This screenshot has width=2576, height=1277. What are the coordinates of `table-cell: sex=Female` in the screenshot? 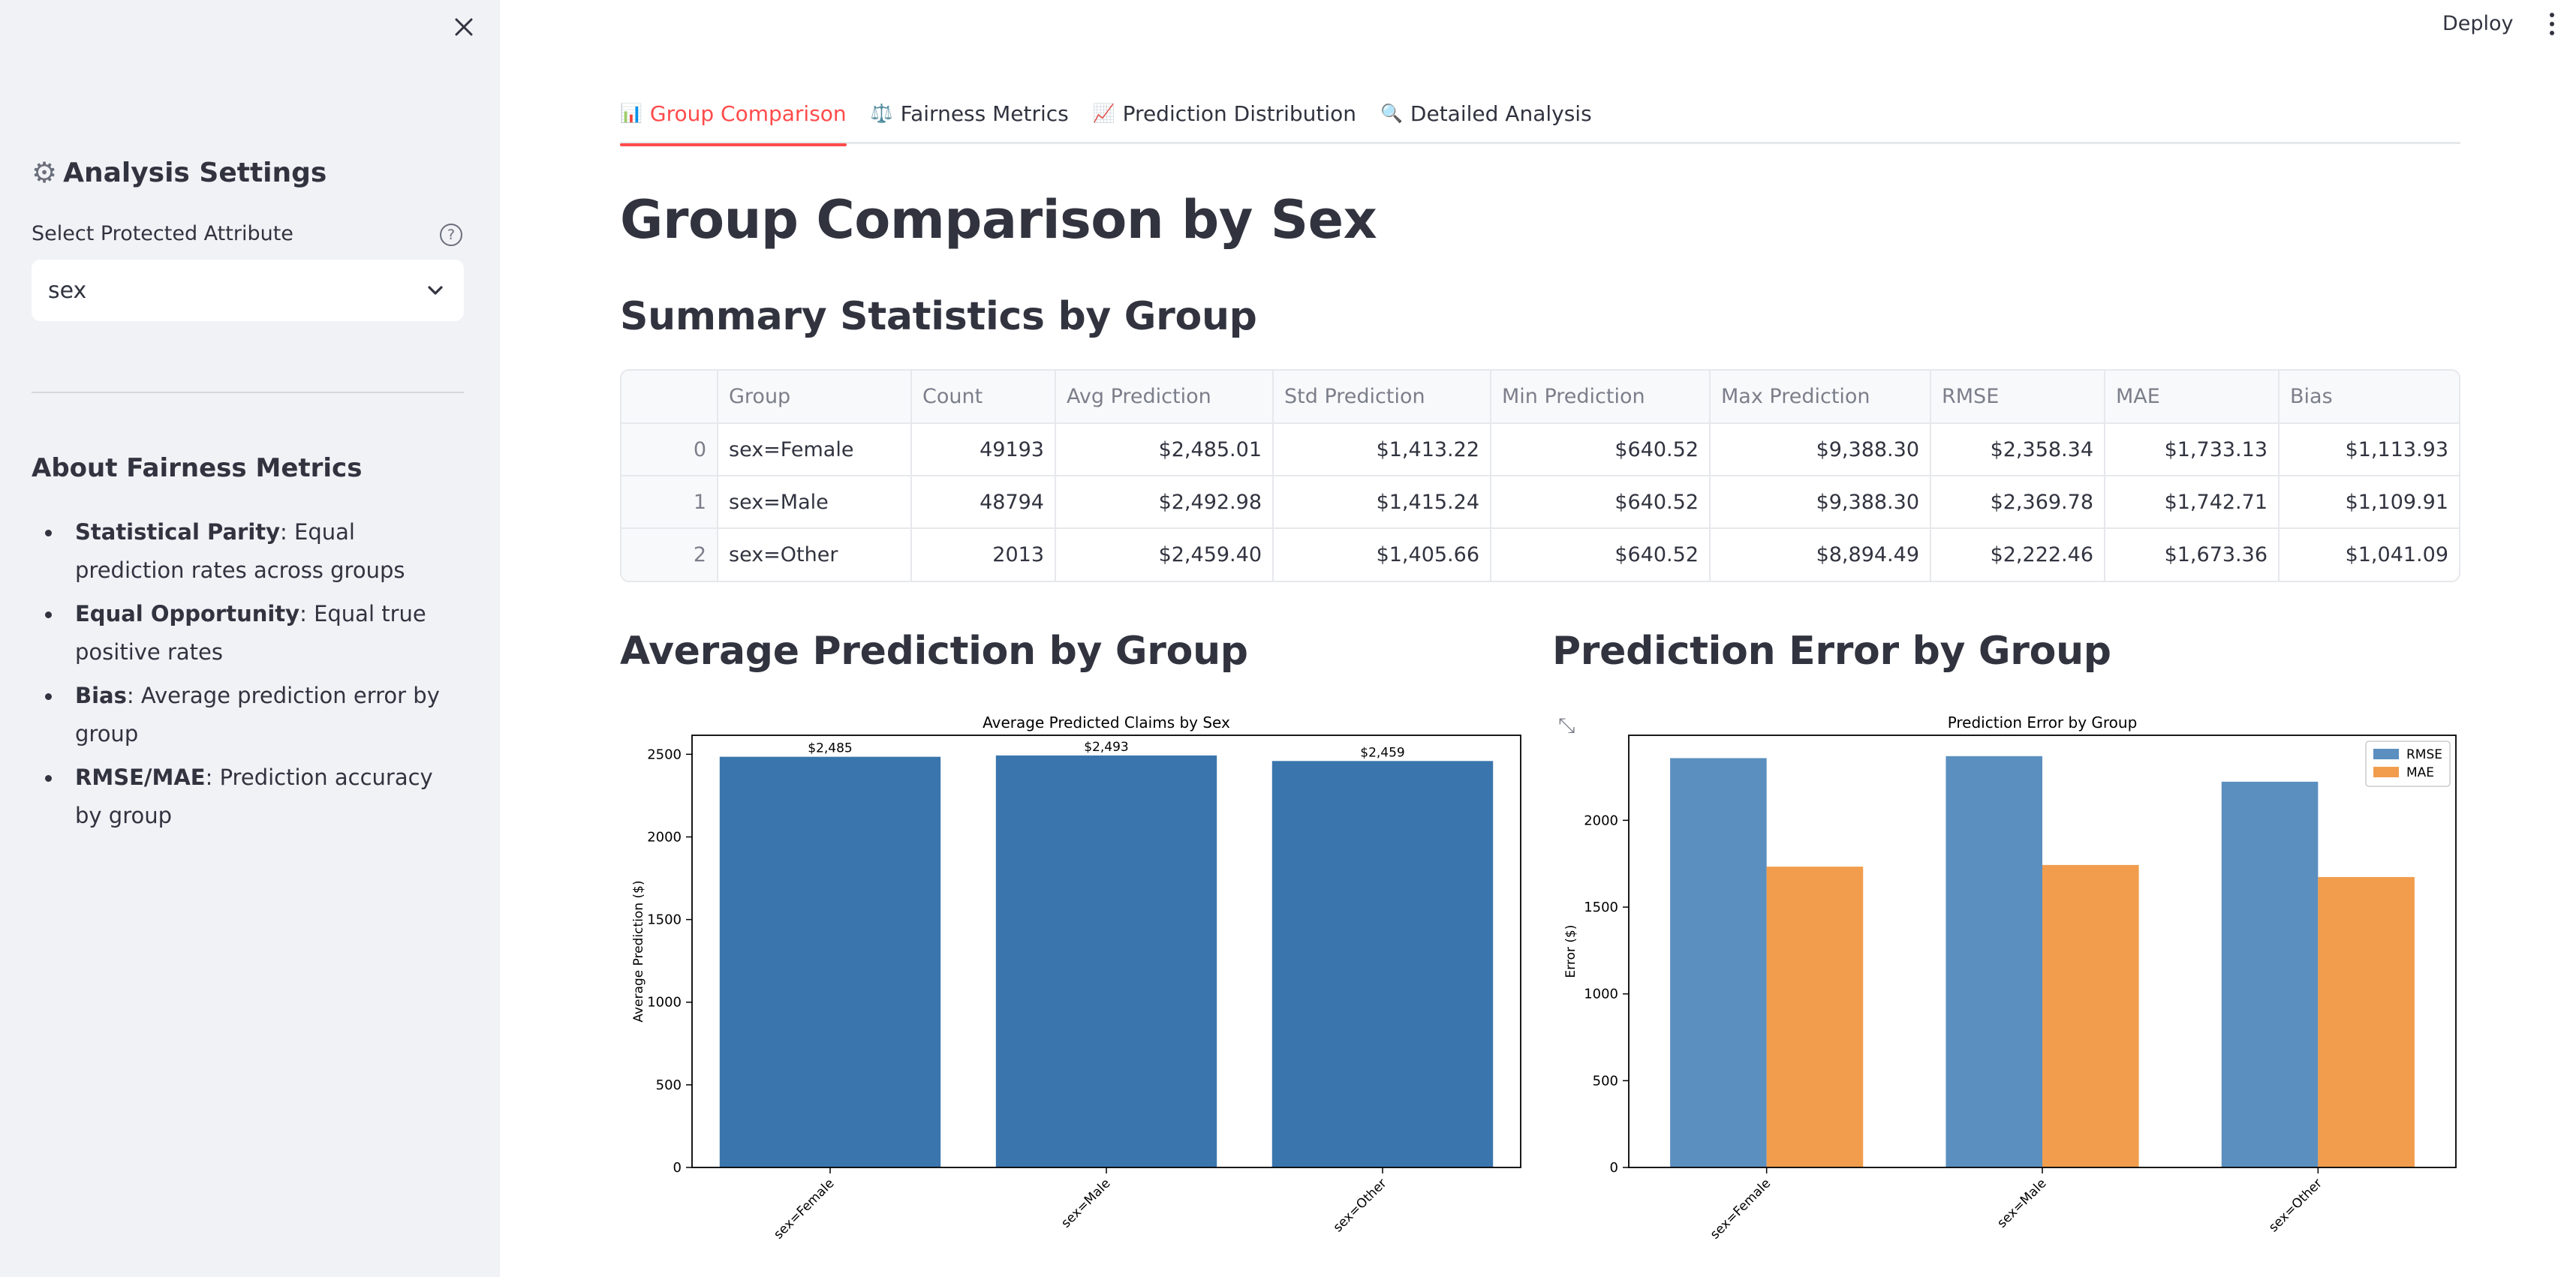 It's located at (815, 449).